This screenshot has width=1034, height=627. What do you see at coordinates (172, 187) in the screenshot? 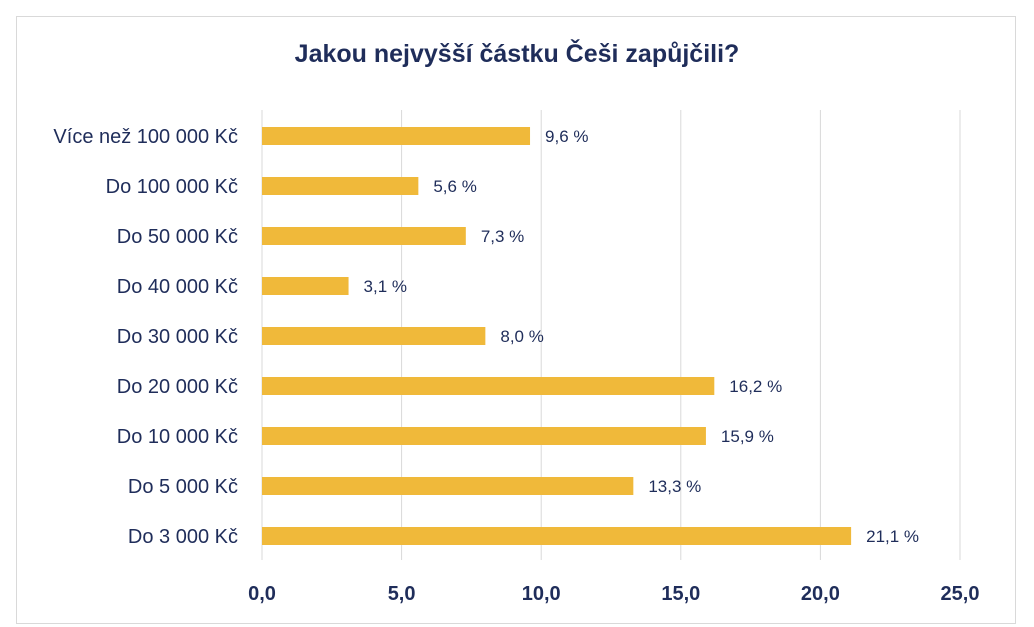
I see `category-label: Do 100 000 Kč` at bounding box center [172, 187].